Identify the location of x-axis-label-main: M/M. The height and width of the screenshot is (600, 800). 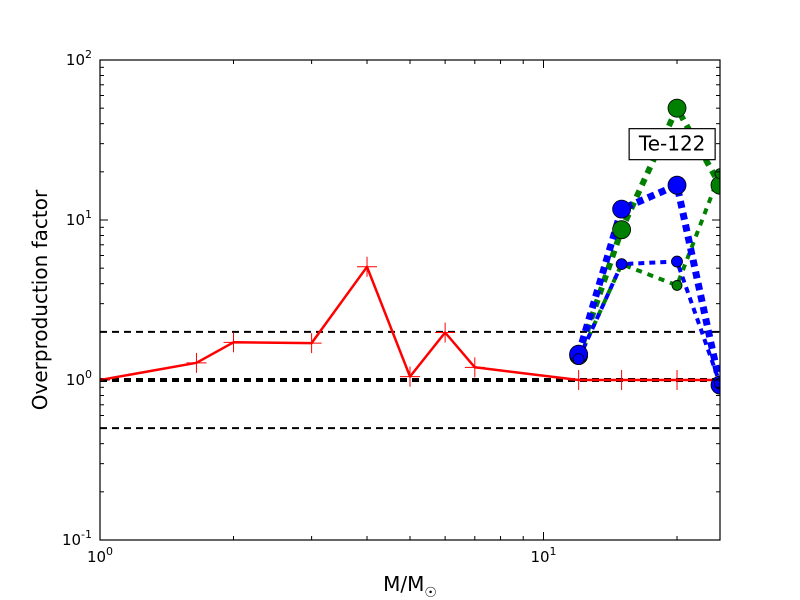
(403, 584).